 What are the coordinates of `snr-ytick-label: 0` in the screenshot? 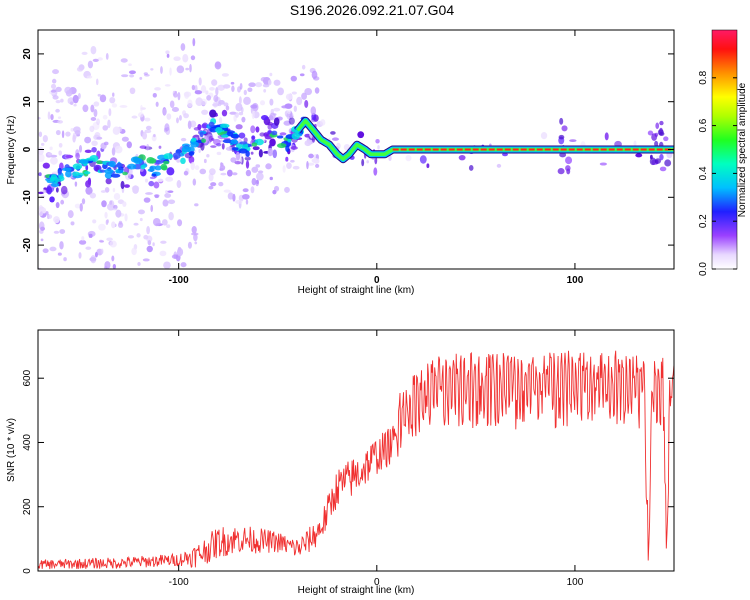 It's located at (27, 571).